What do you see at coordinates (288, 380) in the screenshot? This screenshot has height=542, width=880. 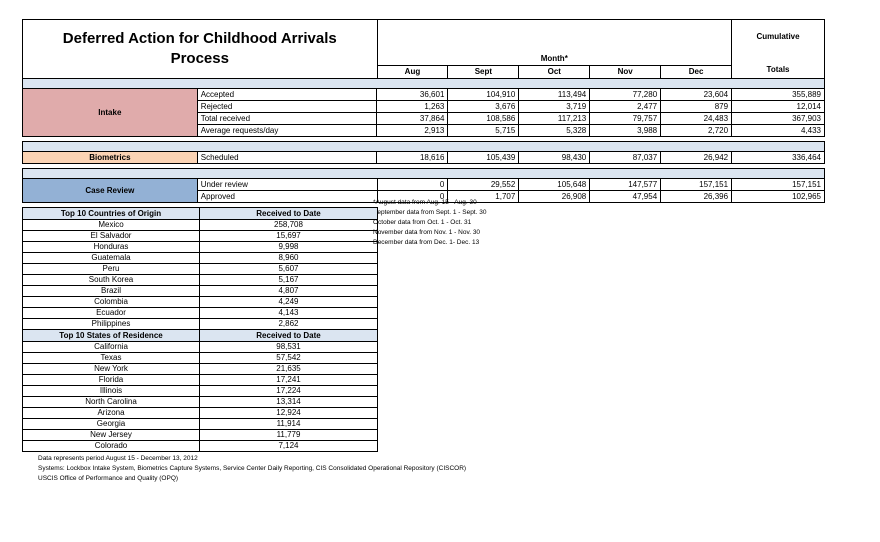 I see `state-value: 17,241` at bounding box center [288, 380].